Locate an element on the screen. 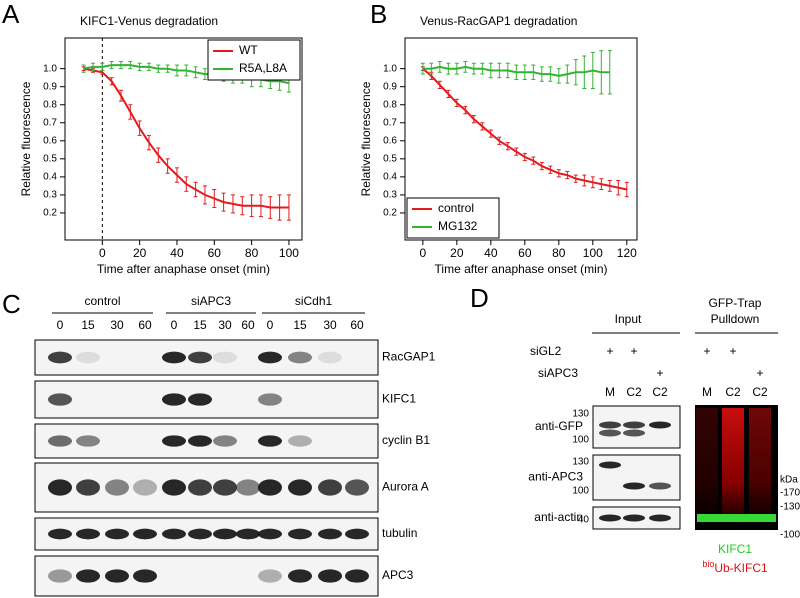 The height and width of the screenshot is (598, 800). lane-label: 60 is located at coordinates (248, 325).